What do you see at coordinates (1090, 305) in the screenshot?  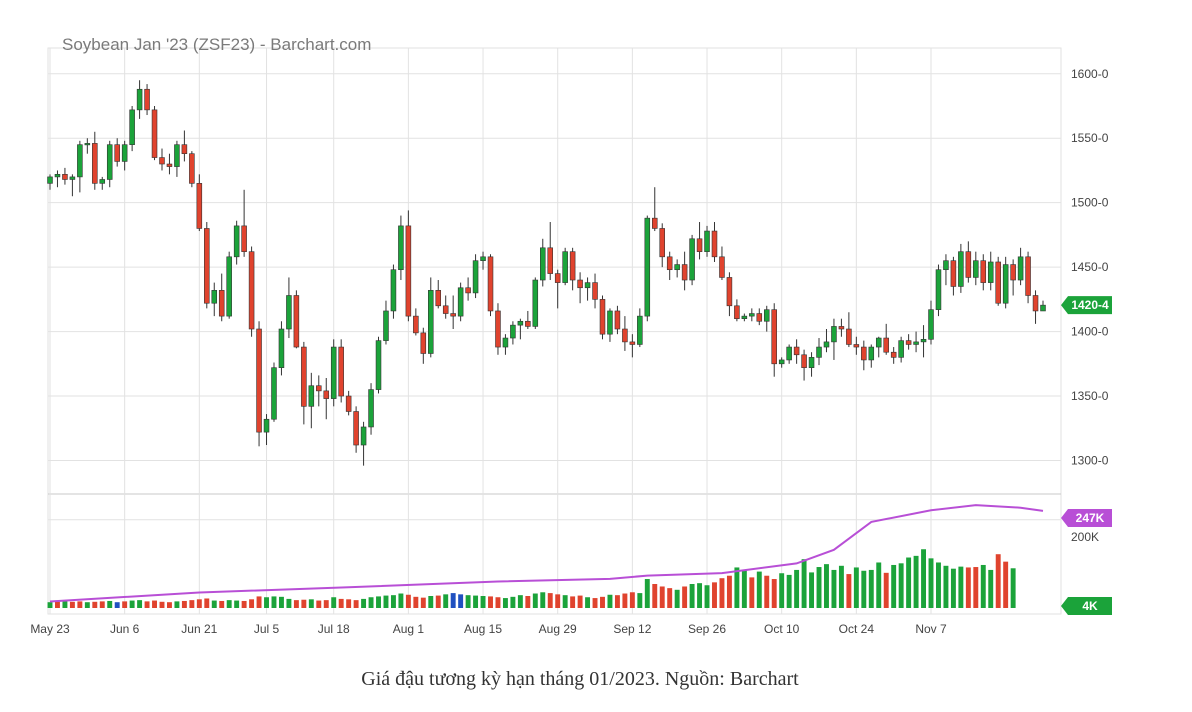 I see `last-price-badge-text: 1420-4` at bounding box center [1090, 305].